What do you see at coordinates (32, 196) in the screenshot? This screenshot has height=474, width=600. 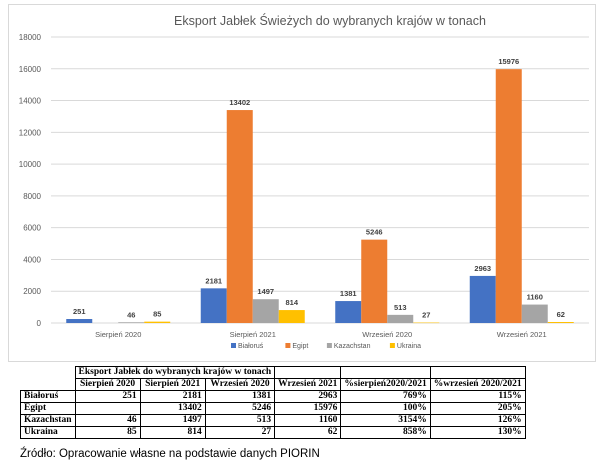 I see `y-tick-label: 8000` at bounding box center [32, 196].